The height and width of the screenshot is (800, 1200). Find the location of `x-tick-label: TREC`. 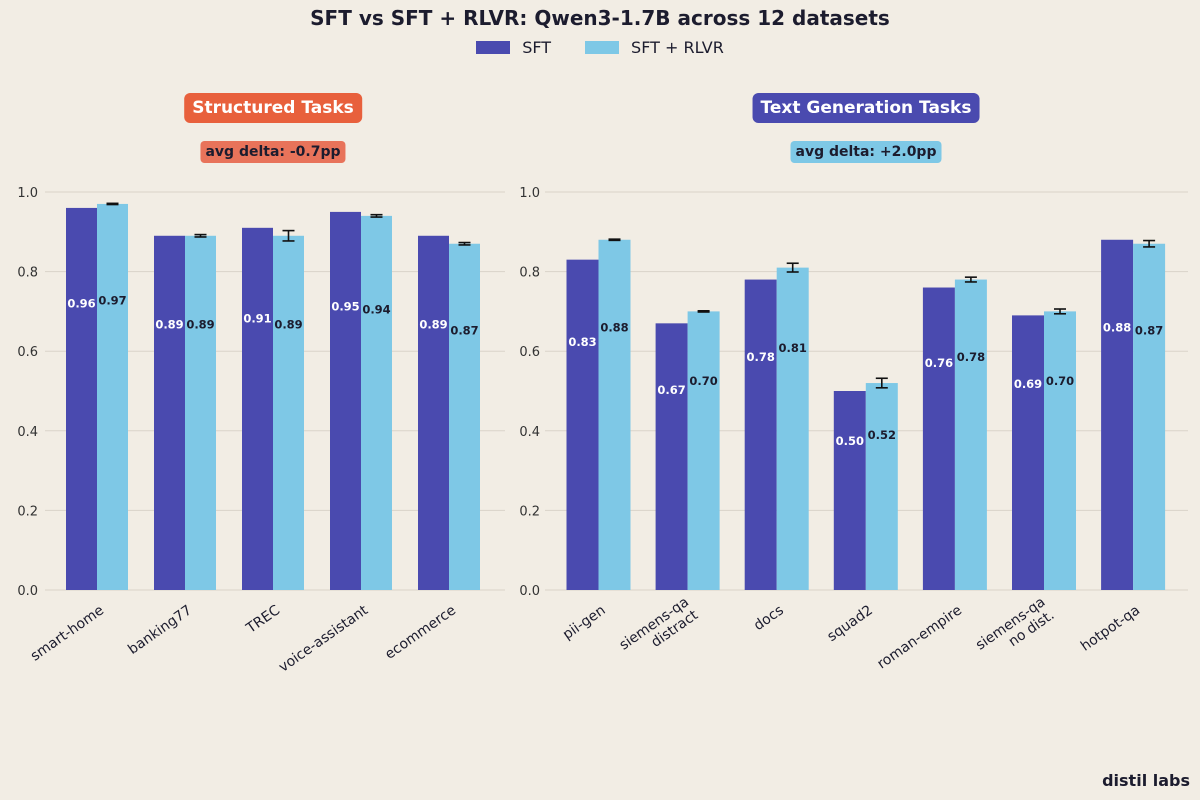

x-tick-label: TREC is located at coordinates (263, 619).